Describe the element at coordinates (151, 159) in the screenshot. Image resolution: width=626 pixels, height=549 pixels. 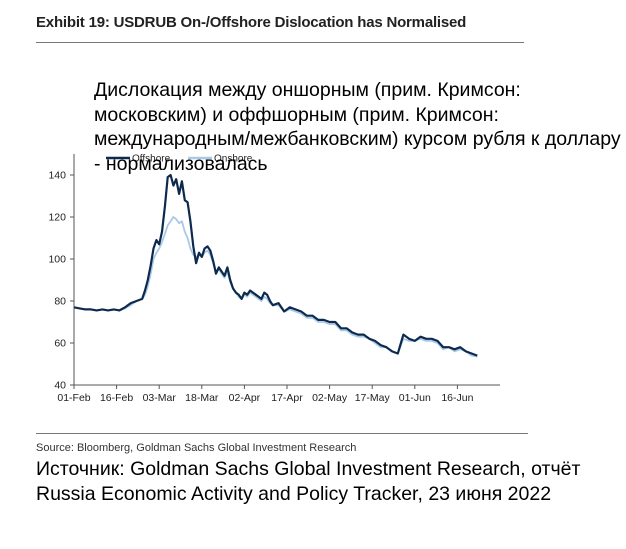
I see `legend-label-offshore: Offshore` at that location.